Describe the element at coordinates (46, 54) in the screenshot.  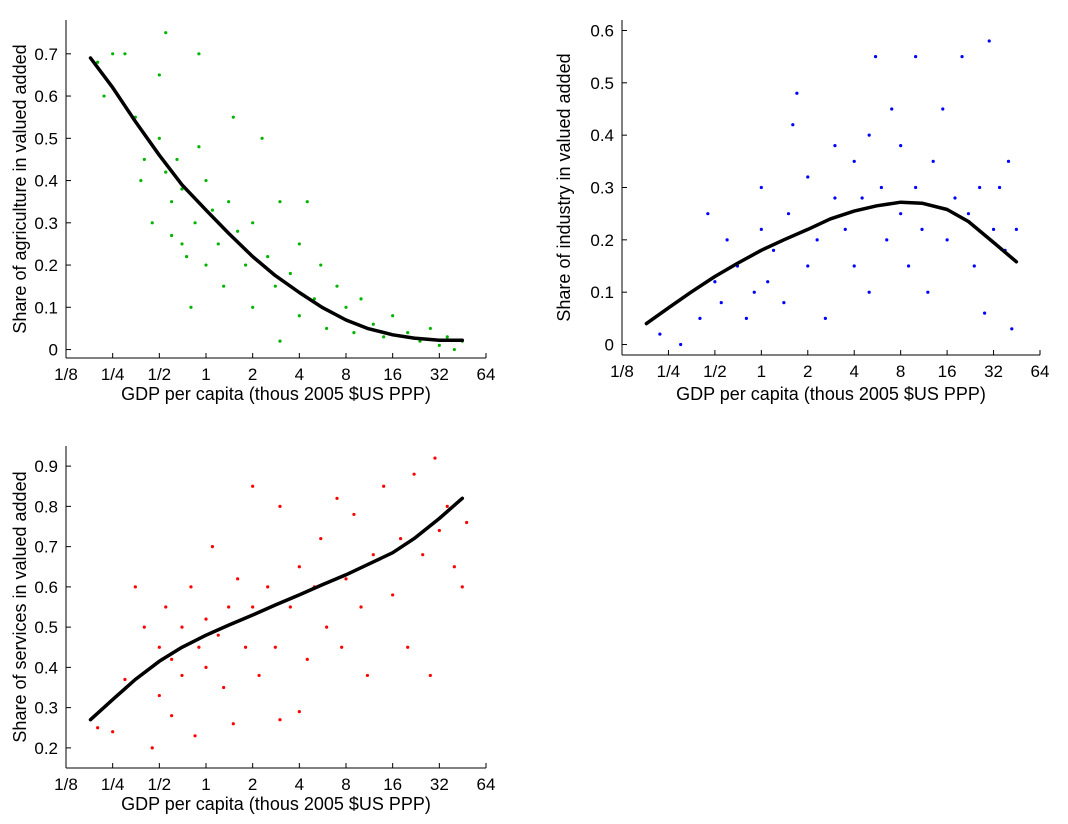
I see `y-tick-label: 0.7` at that location.